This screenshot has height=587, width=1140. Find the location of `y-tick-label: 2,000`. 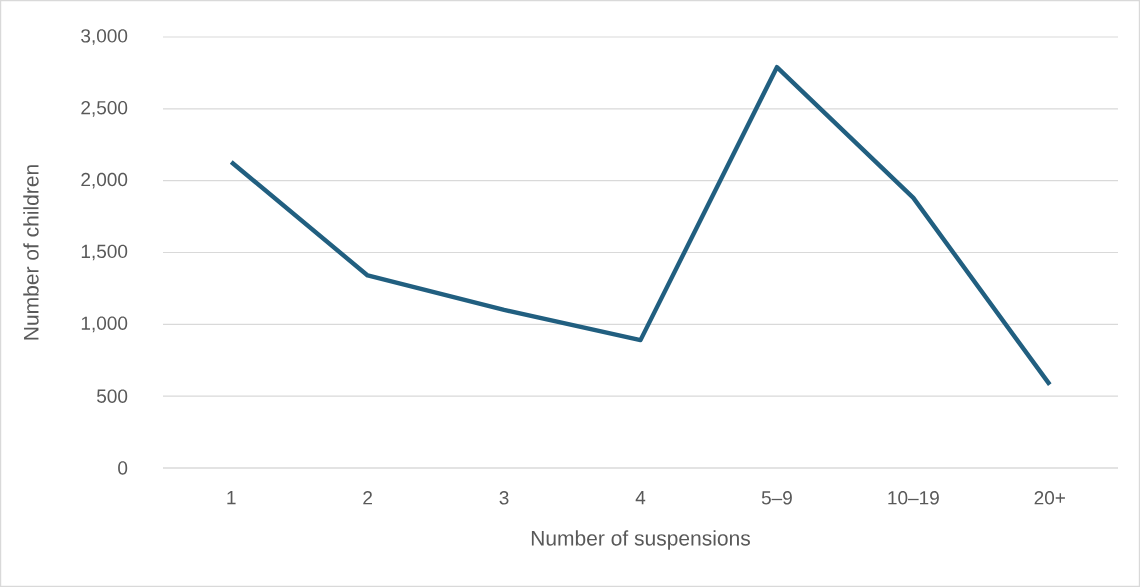

y-tick-label: 2,000 is located at coordinates (104, 180).